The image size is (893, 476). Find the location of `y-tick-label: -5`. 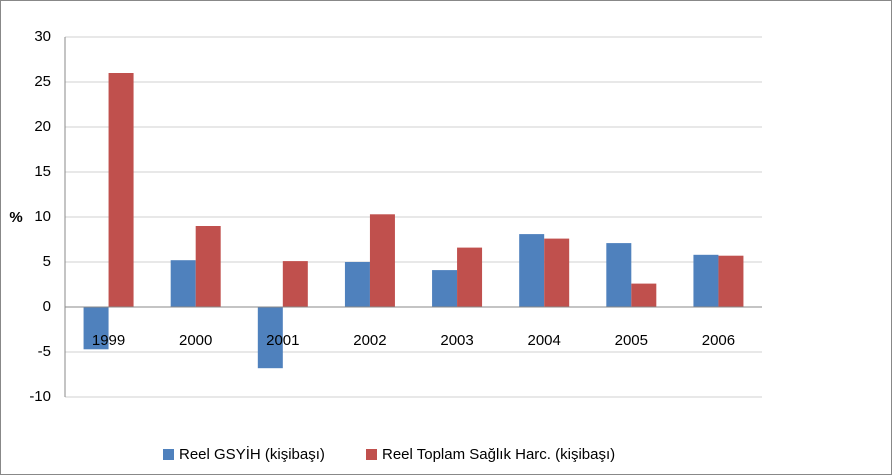

y-tick-label: -5 is located at coordinates (44, 351).